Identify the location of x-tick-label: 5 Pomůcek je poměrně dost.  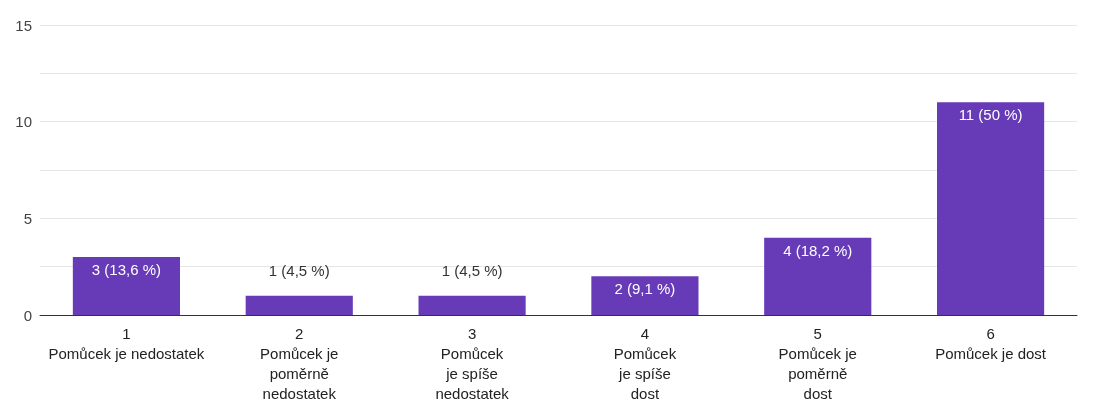
(817, 363).